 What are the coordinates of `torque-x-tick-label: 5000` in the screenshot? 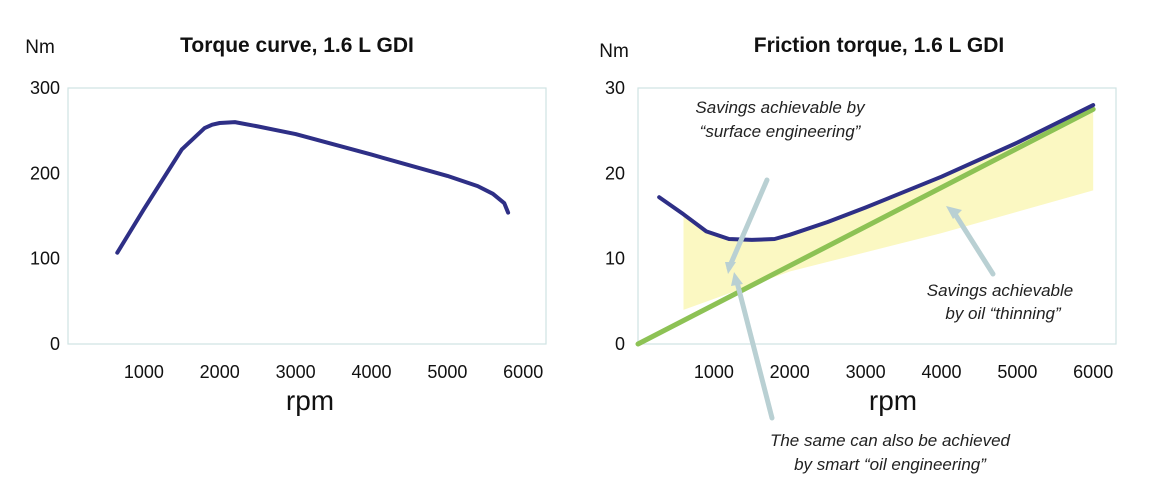 It's located at (447, 372).